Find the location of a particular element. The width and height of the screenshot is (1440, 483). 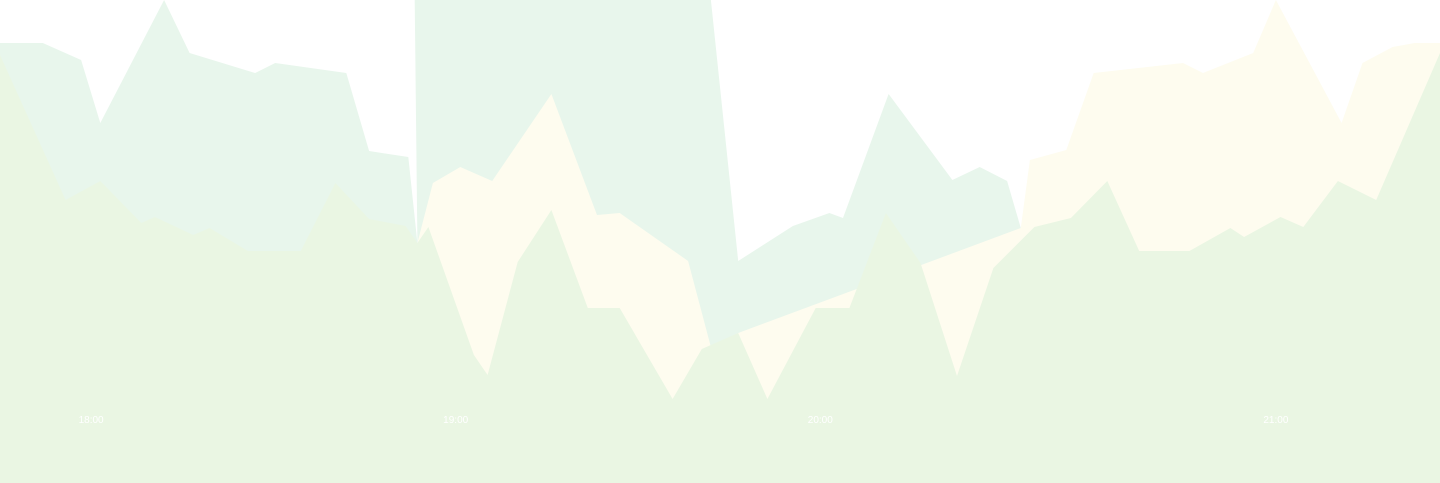

x-axis-ticks: 18:00 19:00 20:00 21:00 is located at coordinates (684, 420).